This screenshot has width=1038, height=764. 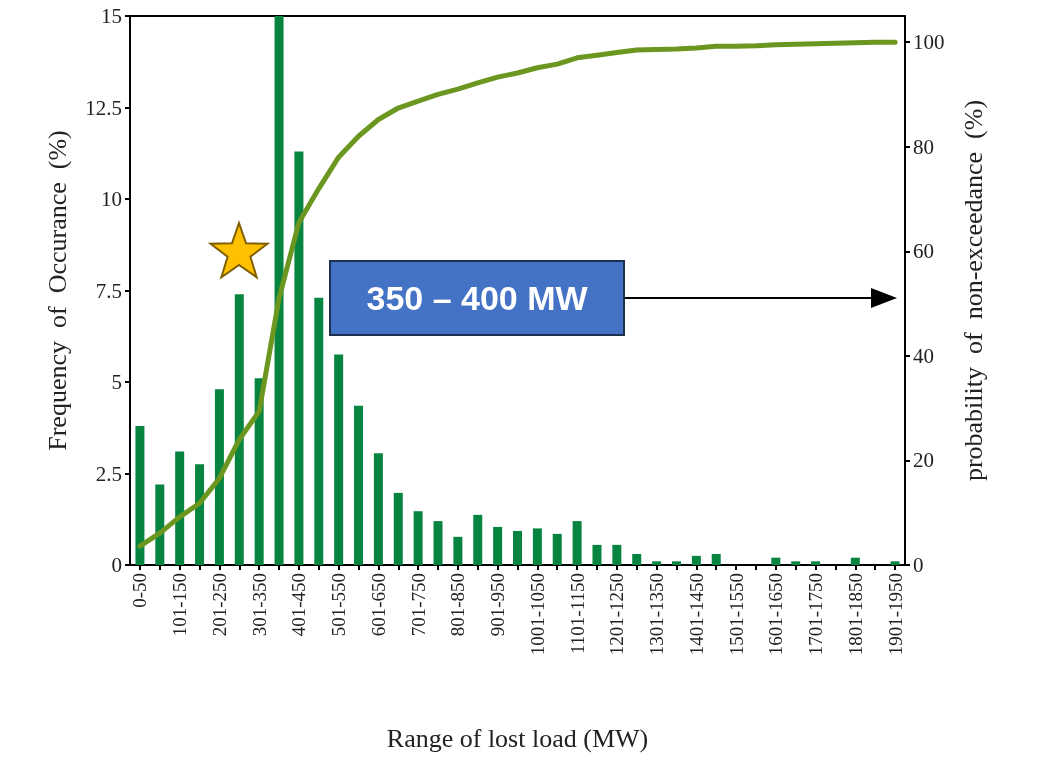 What do you see at coordinates (923, 355) in the screenshot?
I see `y2-tick-label: 40` at bounding box center [923, 355].